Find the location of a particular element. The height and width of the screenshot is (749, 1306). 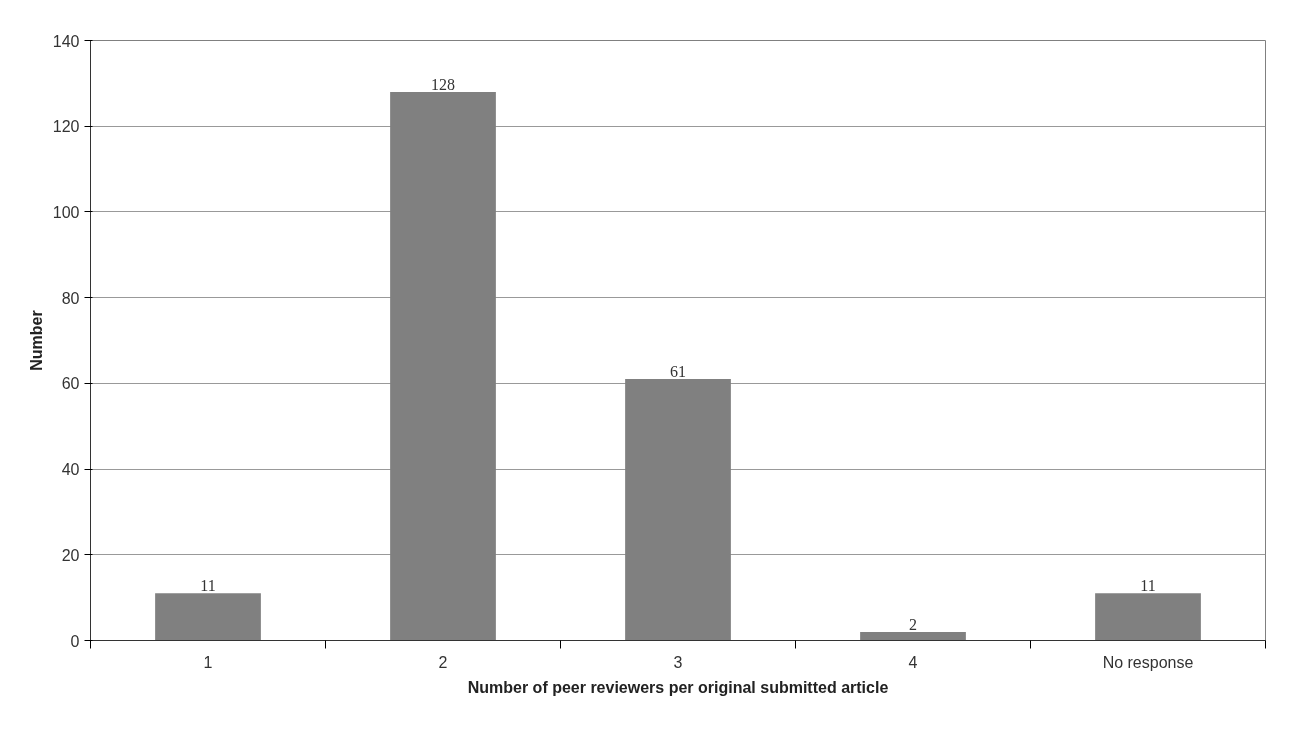

x-tick-label: No response is located at coordinates (1148, 662).